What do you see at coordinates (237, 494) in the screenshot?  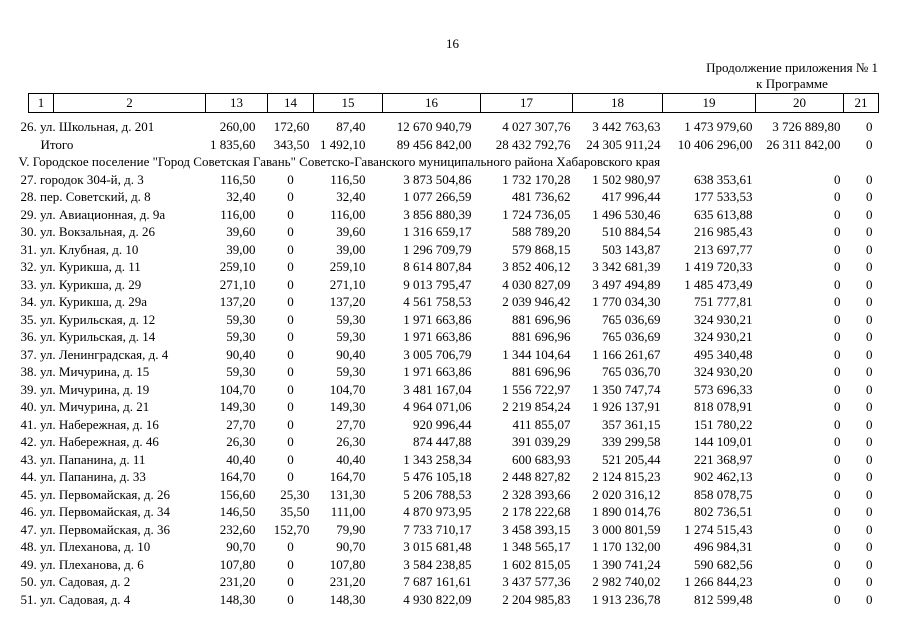 I see `value-col-13: 156,60` at bounding box center [237, 494].